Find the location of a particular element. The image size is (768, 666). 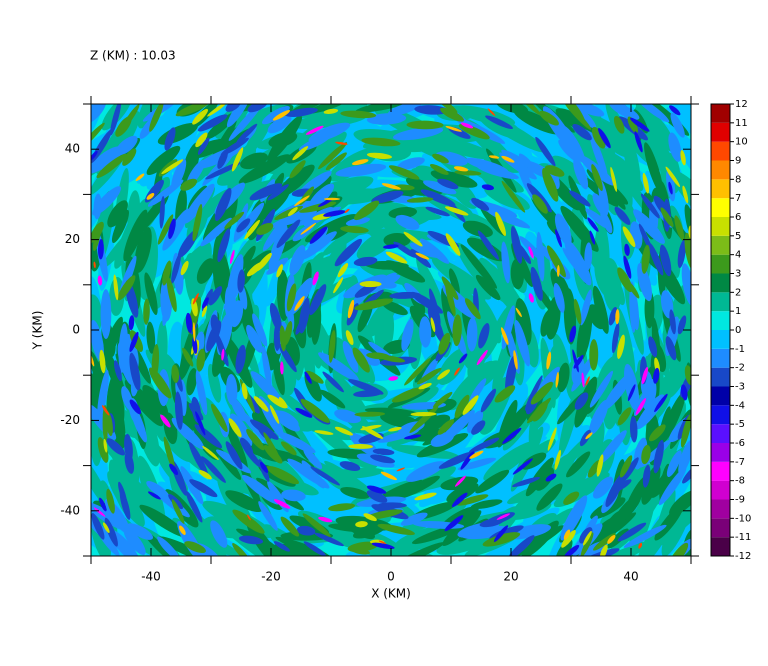

y-tick-label: -40 is located at coordinates (70, 510).